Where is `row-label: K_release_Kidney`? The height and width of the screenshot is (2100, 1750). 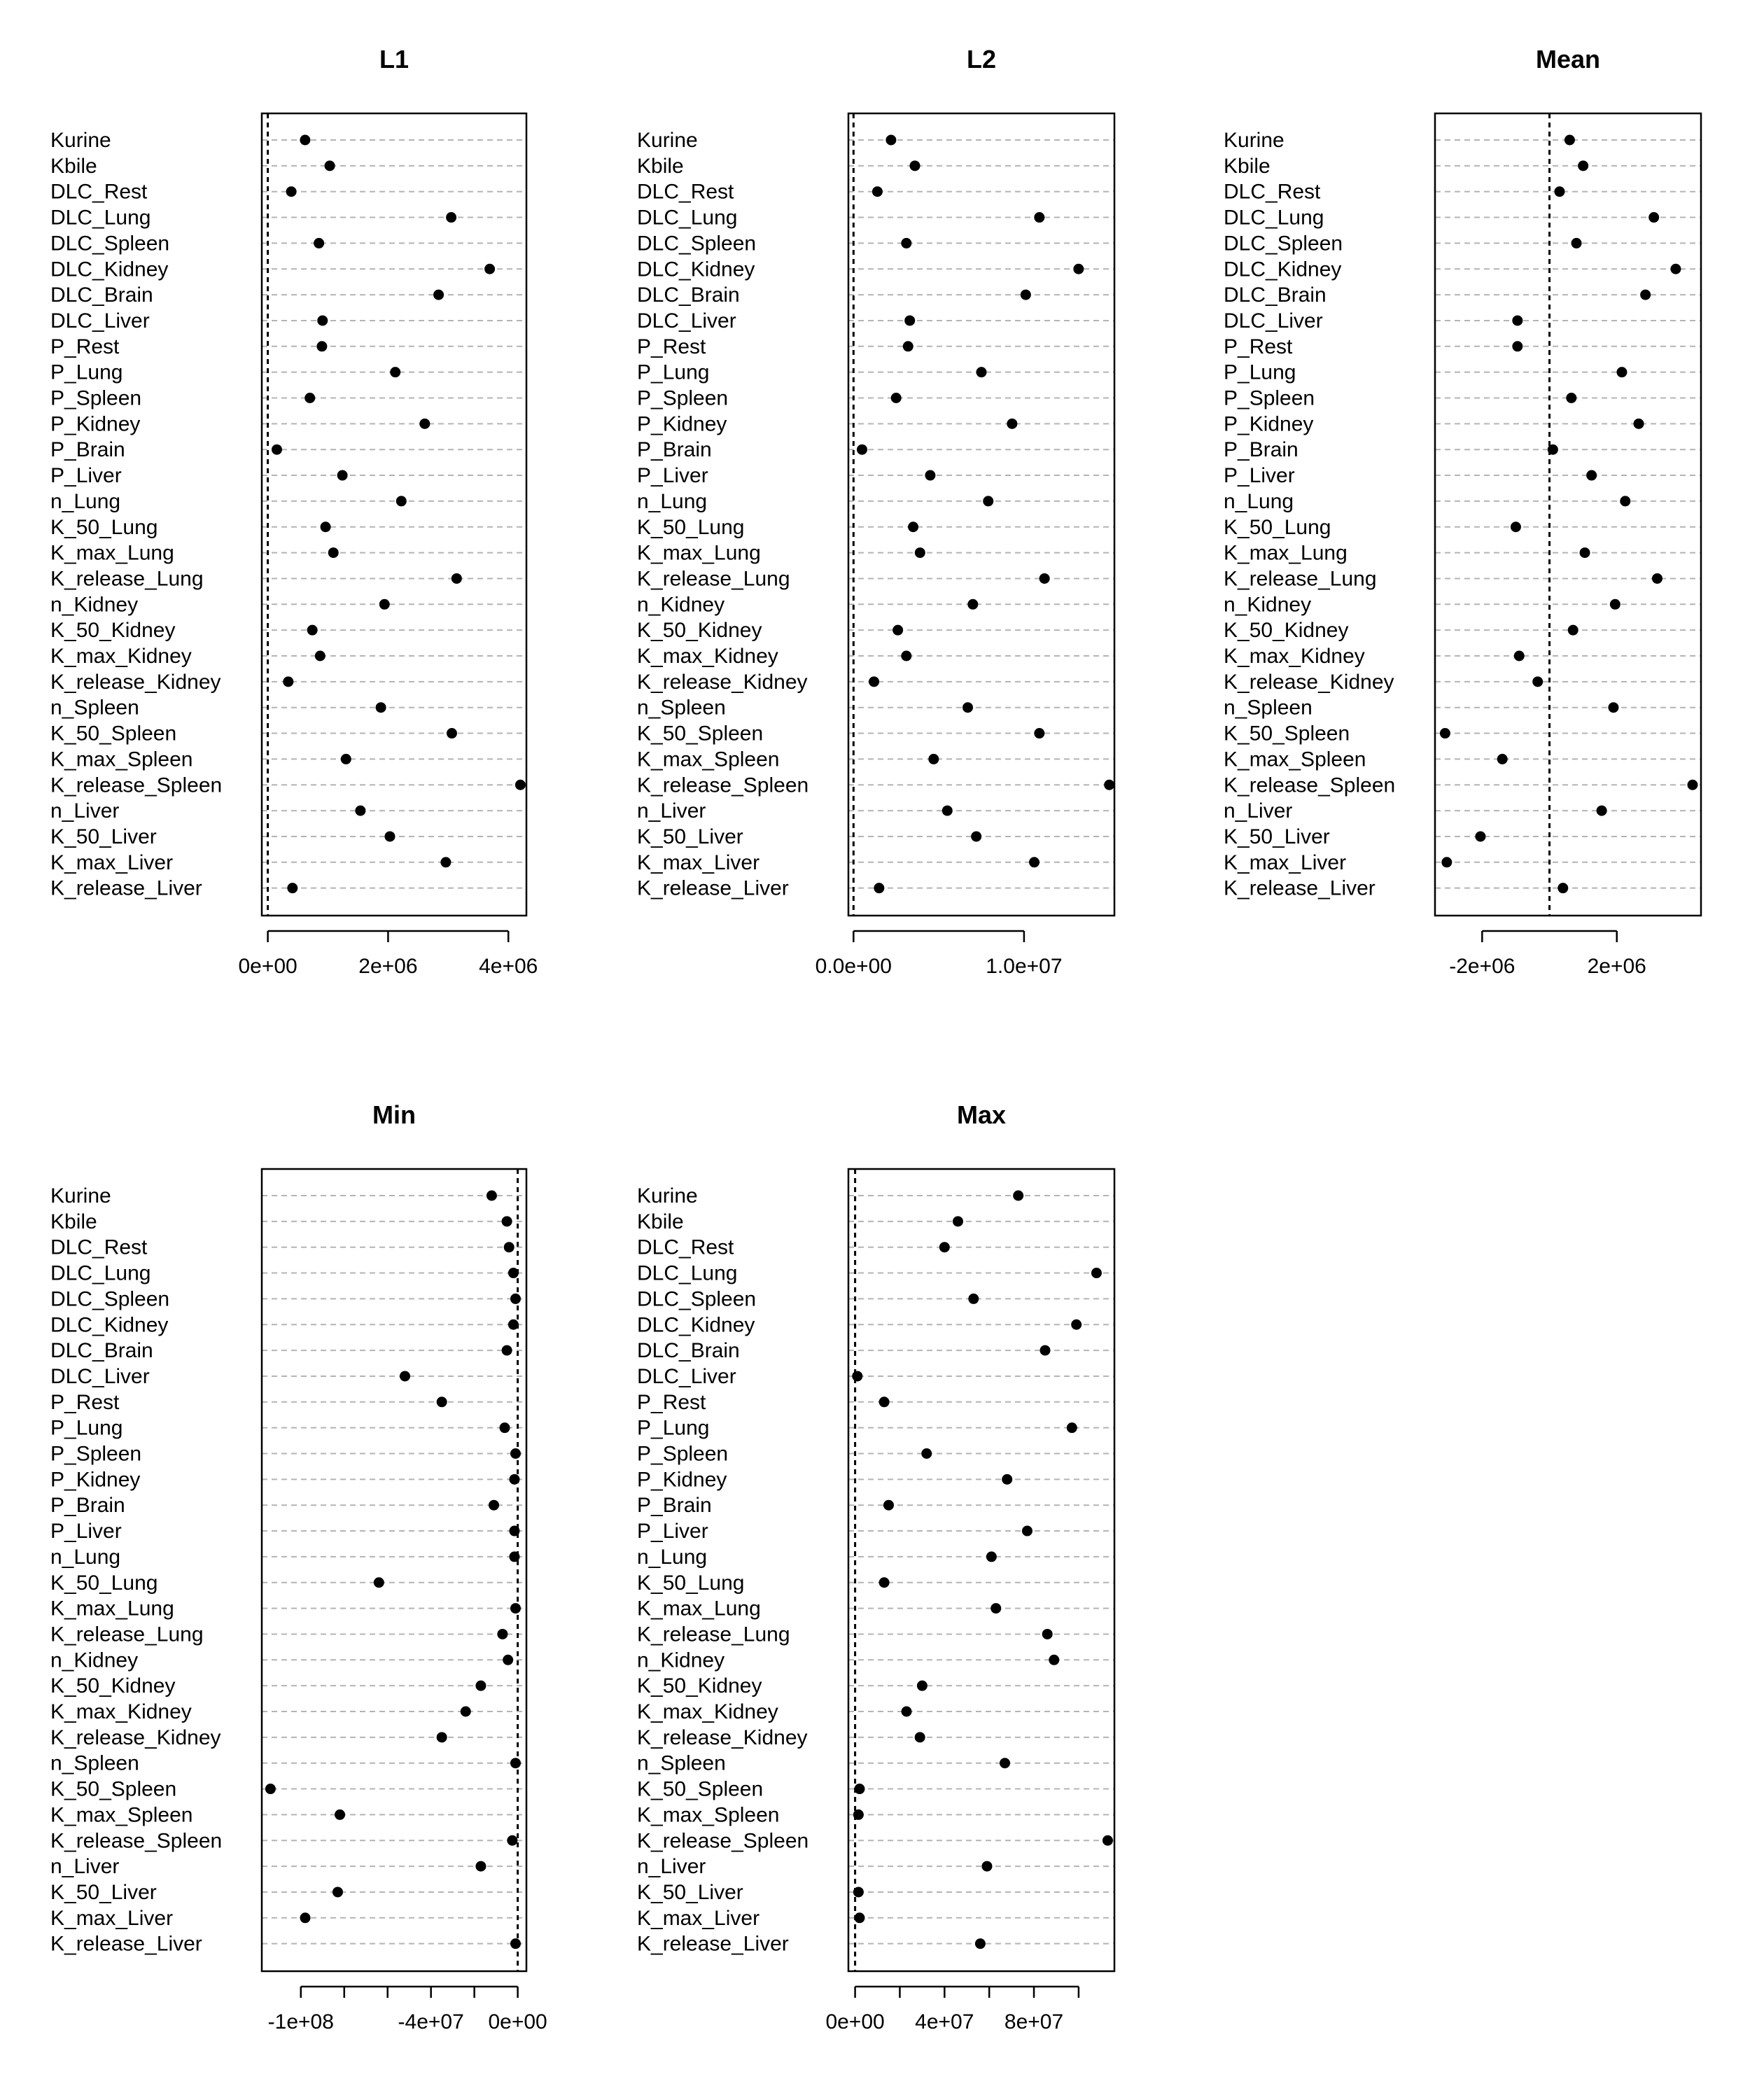
row-label: K_release_Kidney is located at coordinates (135, 682).